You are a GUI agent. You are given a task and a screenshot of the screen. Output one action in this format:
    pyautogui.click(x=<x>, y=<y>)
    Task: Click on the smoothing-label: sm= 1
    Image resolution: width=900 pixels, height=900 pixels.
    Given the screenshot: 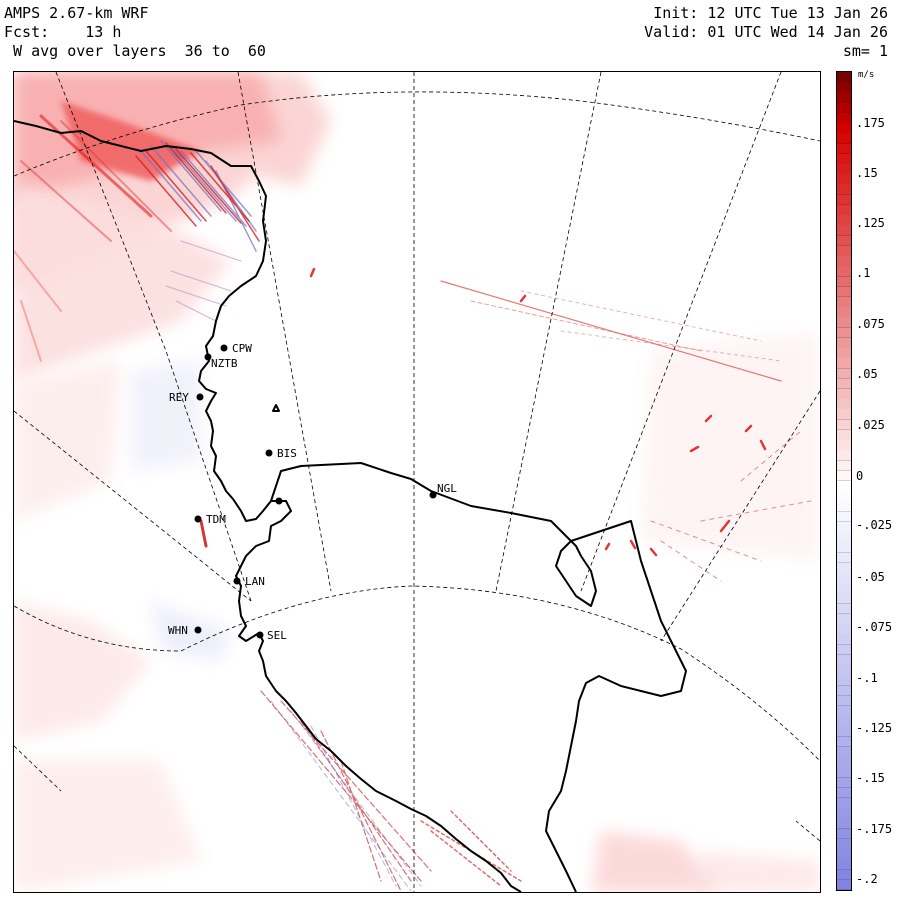 What is the action you would take?
    pyautogui.click(x=865, y=51)
    